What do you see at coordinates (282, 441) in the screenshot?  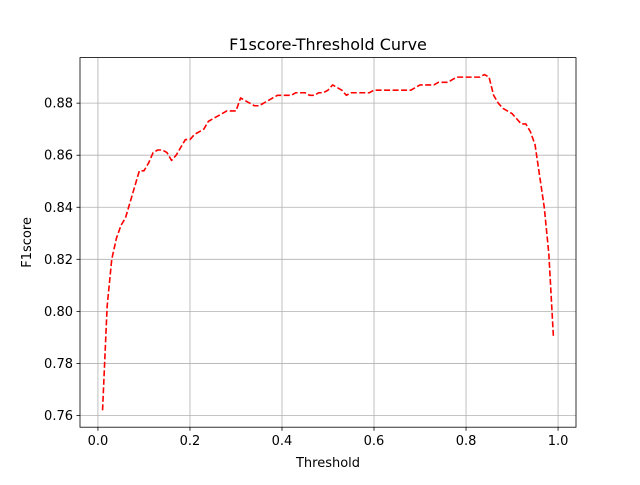 I see `x-tick-label: 0.4` at bounding box center [282, 441].